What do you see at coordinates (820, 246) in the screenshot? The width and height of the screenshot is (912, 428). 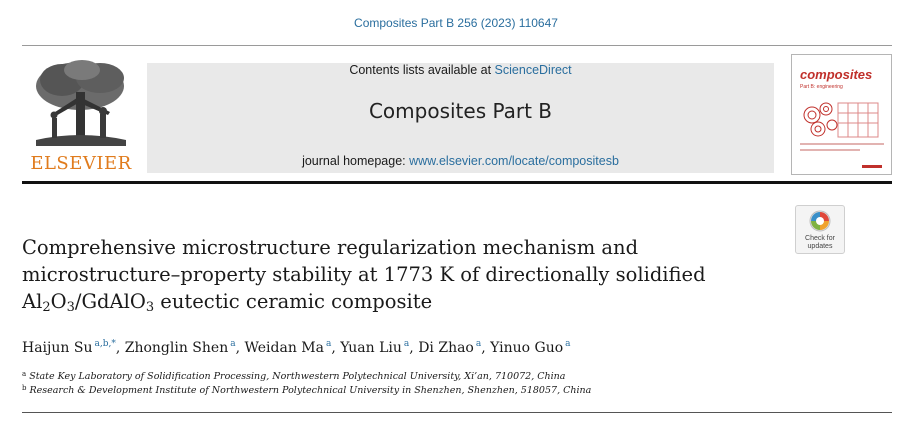 I see `check-line-2: updates` at bounding box center [820, 246].